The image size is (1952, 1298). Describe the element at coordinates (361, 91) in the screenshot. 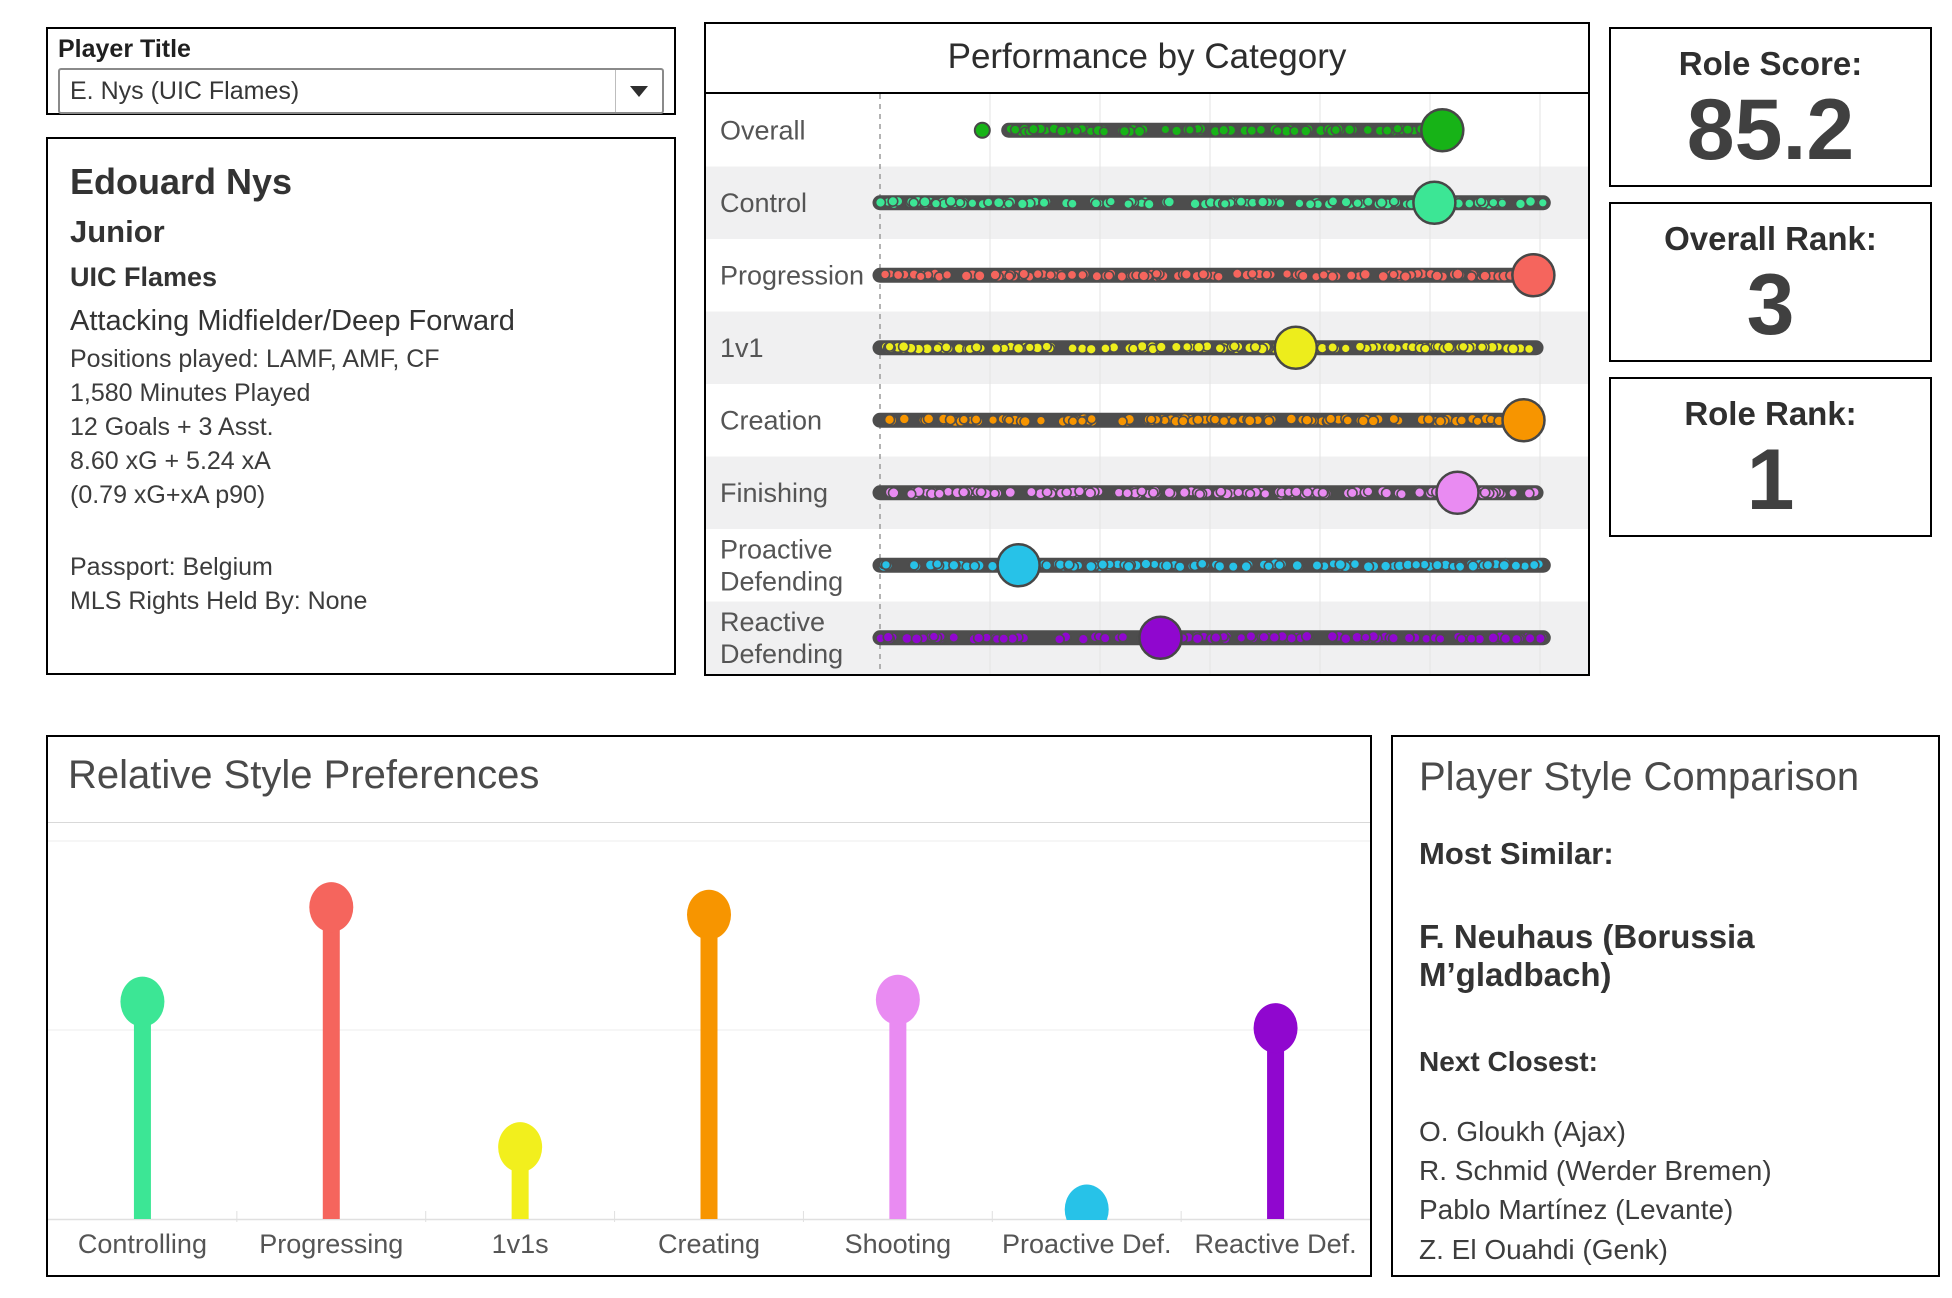

I see `player-select: E. Nys (UIC Flames)` at that location.